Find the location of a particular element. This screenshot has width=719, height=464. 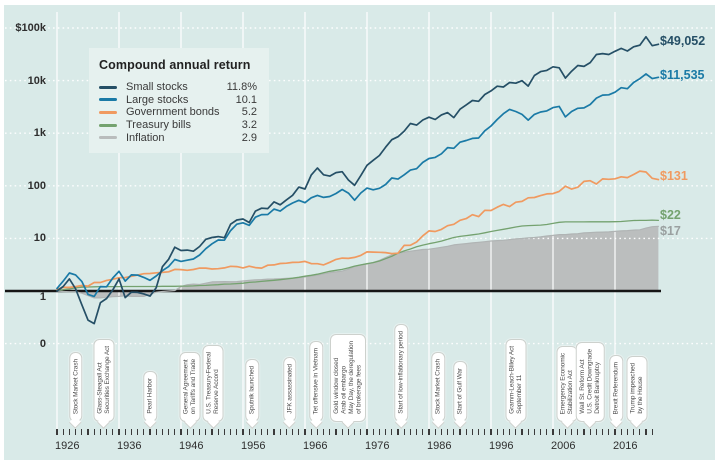

event-flag-text: JFK assassinated is located at coordinates (290, 389).